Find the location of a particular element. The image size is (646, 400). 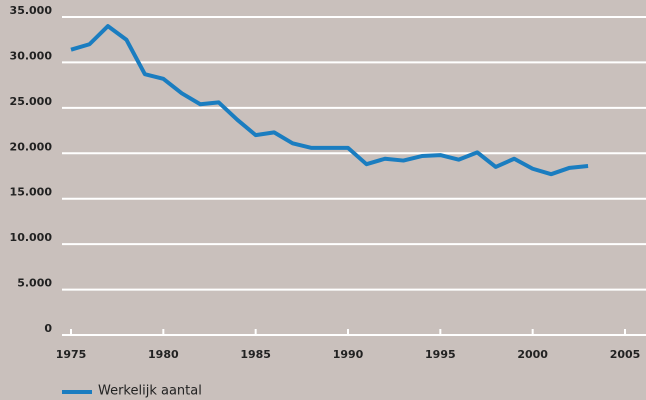

x-tick-label: 2005 is located at coordinates (625, 354).